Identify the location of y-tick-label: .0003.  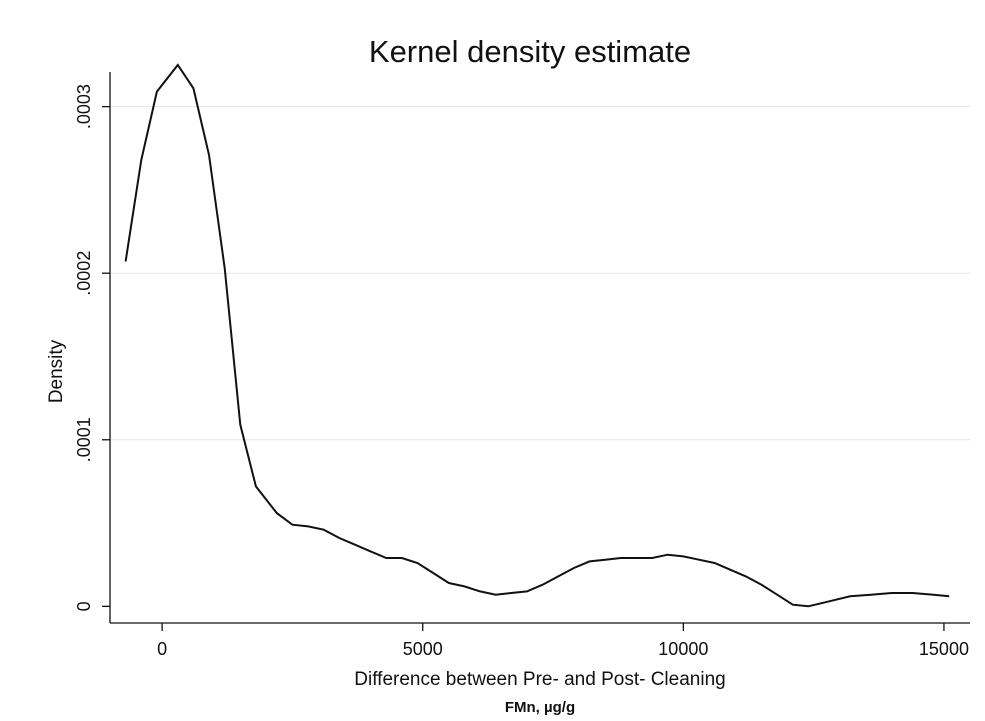
(84, 106).